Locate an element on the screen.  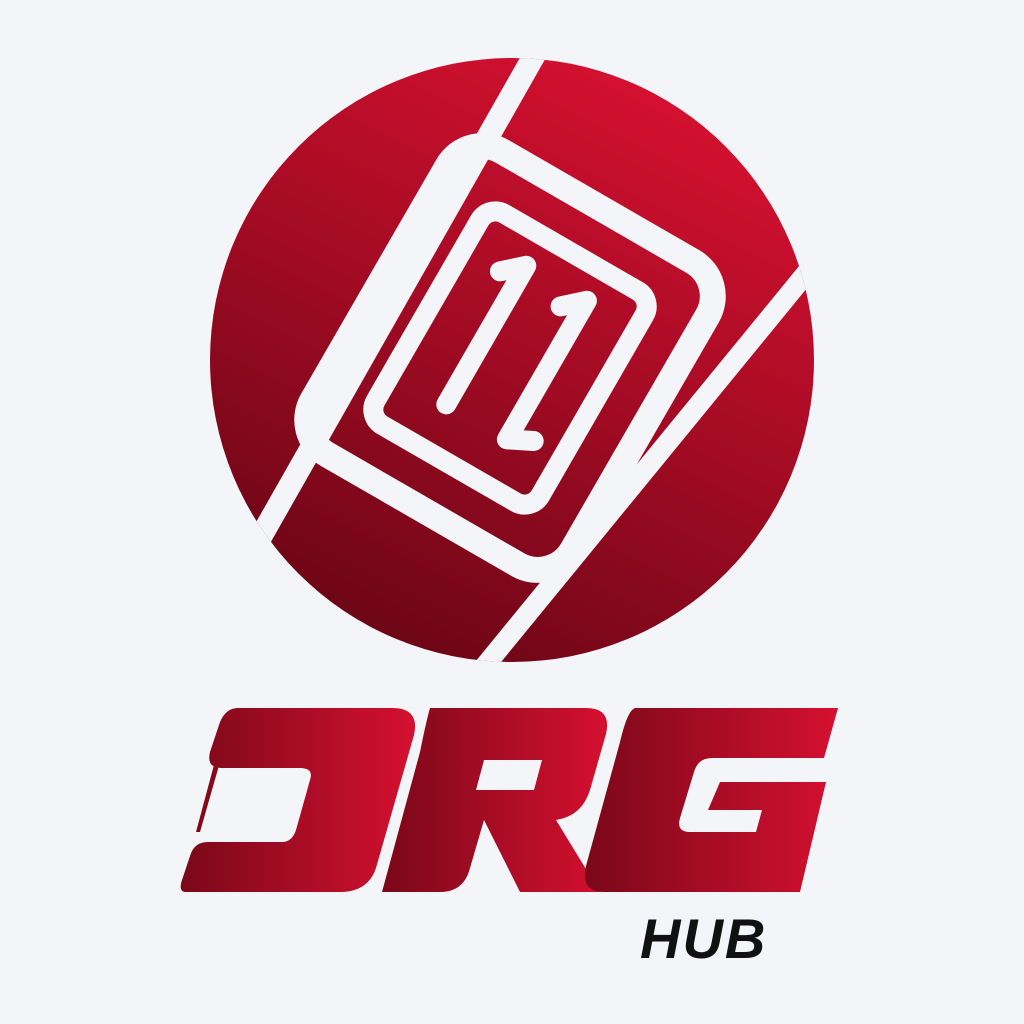
wordmark-letter-r is located at coordinates (495, 800).